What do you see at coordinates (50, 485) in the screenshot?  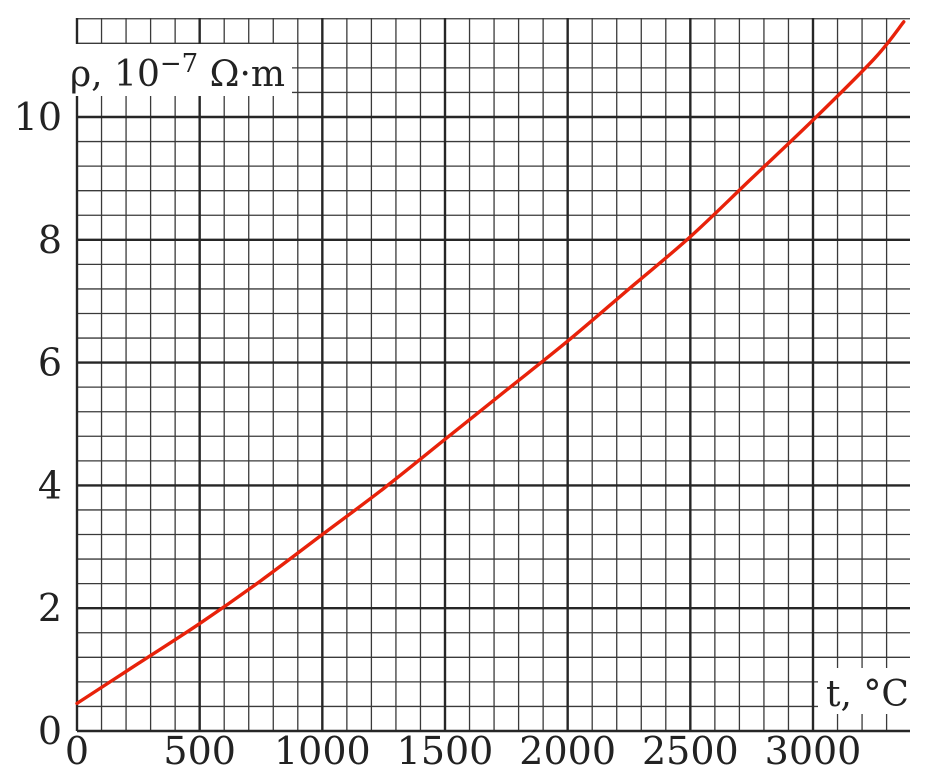 I see `y-tick-label: 4` at bounding box center [50, 485].